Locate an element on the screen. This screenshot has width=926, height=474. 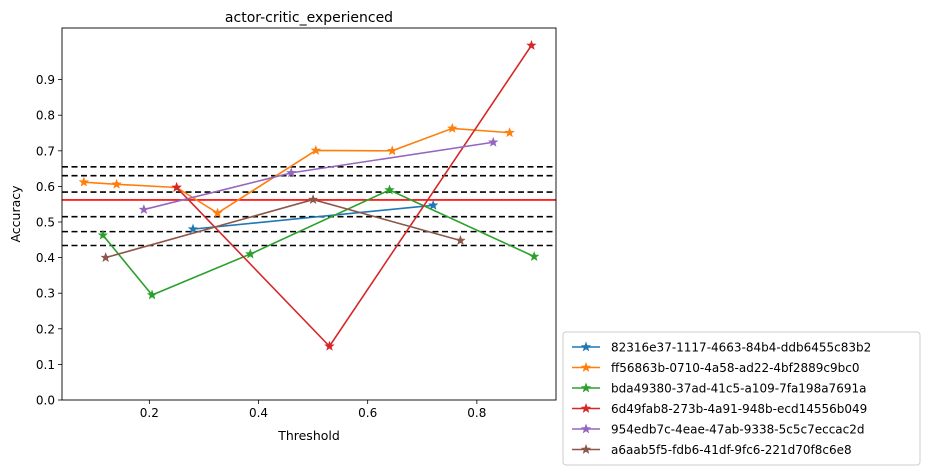
x-axis-label: Threshold is located at coordinates (308, 435).